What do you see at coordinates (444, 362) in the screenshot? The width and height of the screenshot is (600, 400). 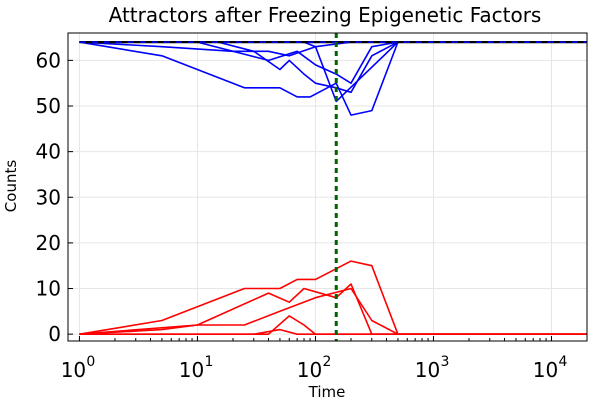 I see `x-tick-exponent: 3` at bounding box center [444, 362].